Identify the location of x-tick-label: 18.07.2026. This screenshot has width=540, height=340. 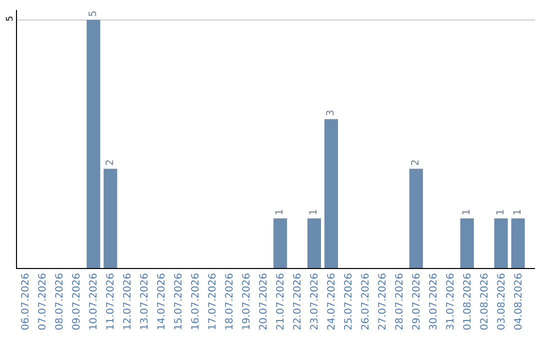
(230, 301).